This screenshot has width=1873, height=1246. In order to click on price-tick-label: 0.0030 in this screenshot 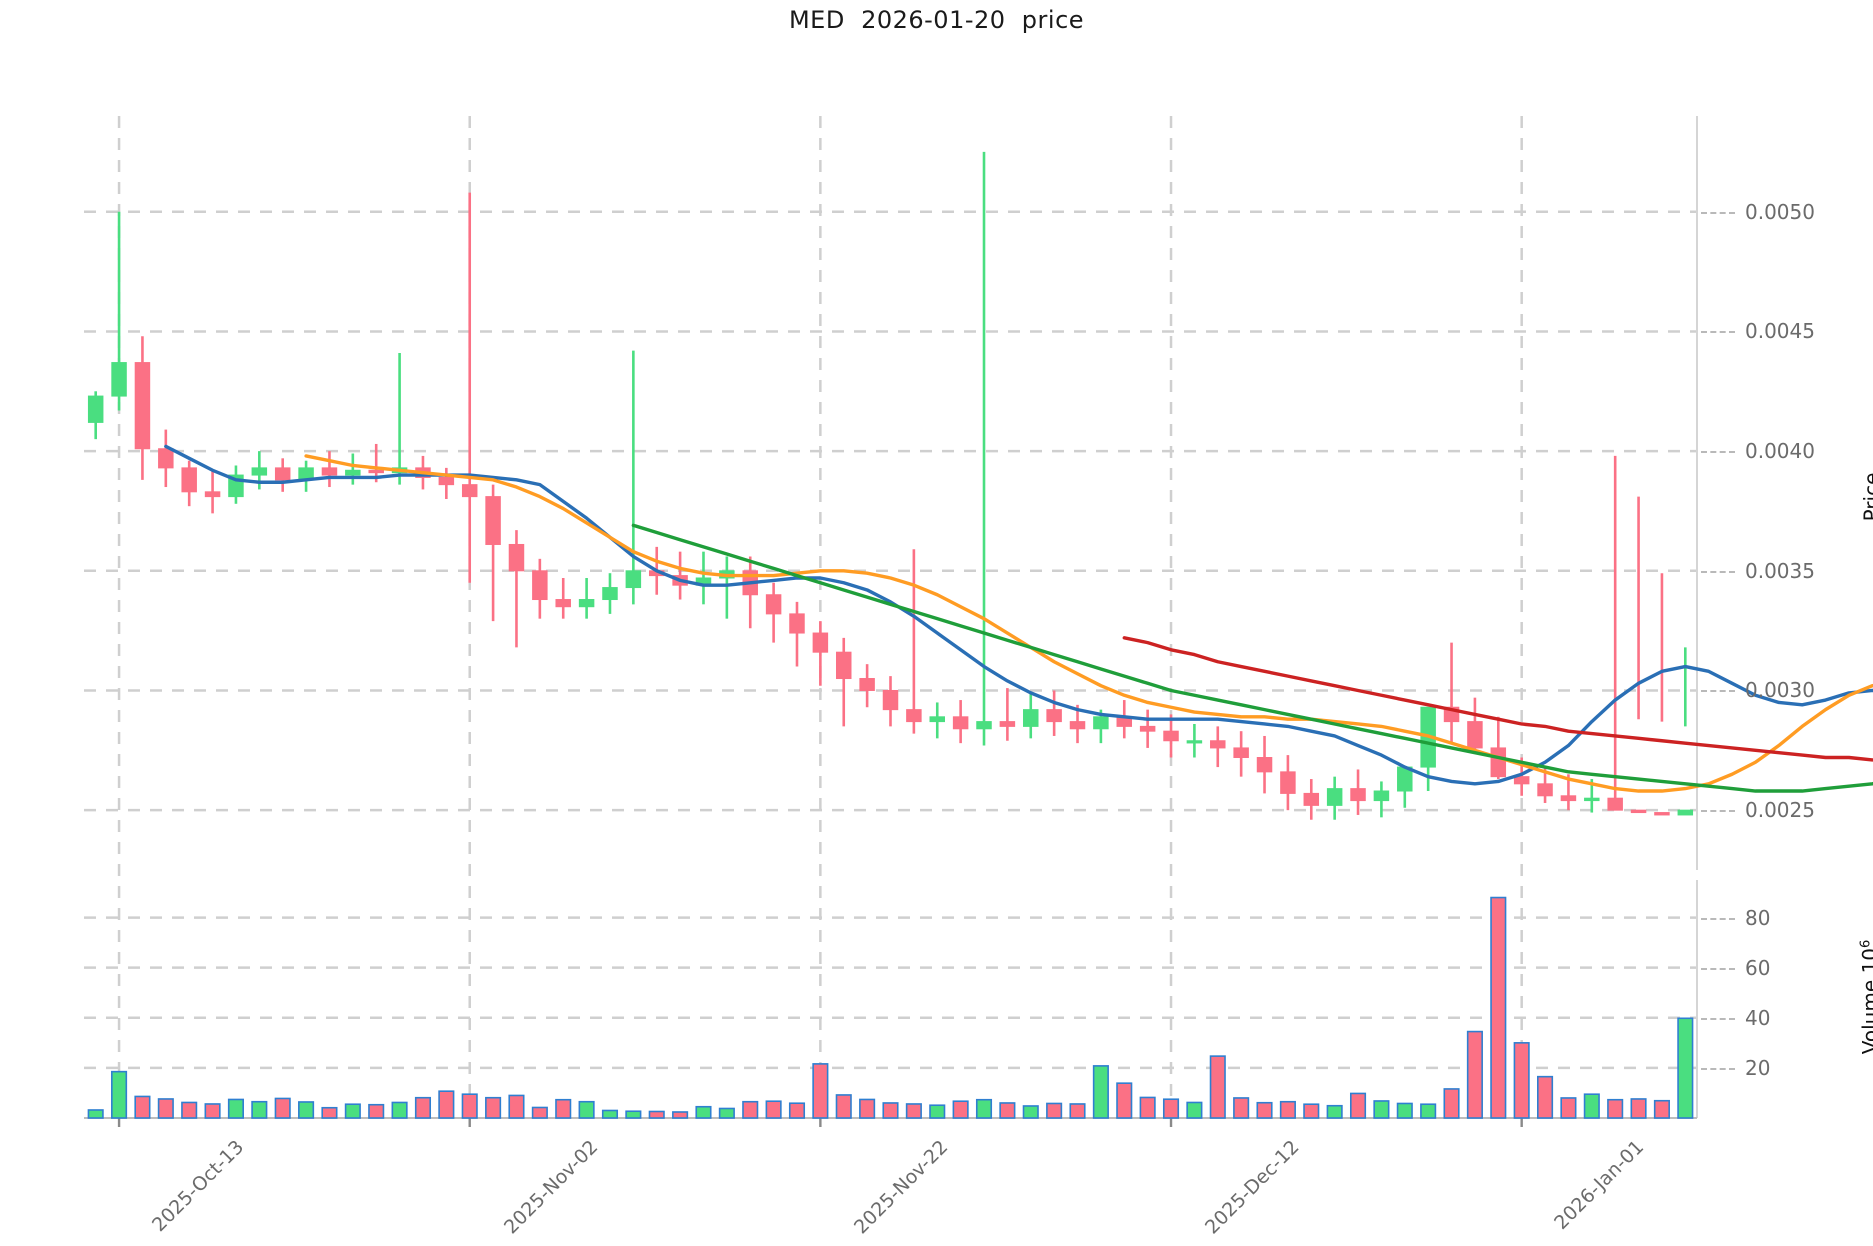, I will do `click(1780, 690)`.